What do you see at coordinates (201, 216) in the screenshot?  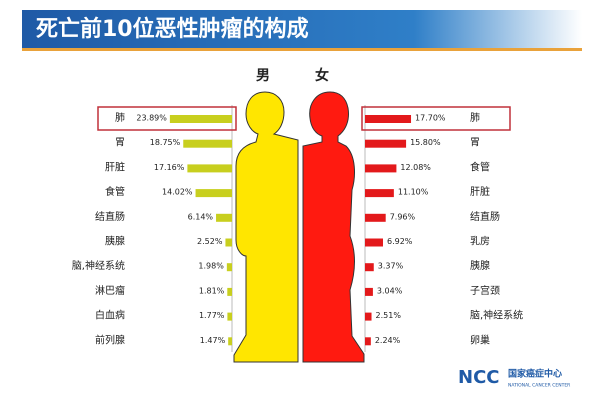 I see `value-label: 6.14%` at bounding box center [201, 216].